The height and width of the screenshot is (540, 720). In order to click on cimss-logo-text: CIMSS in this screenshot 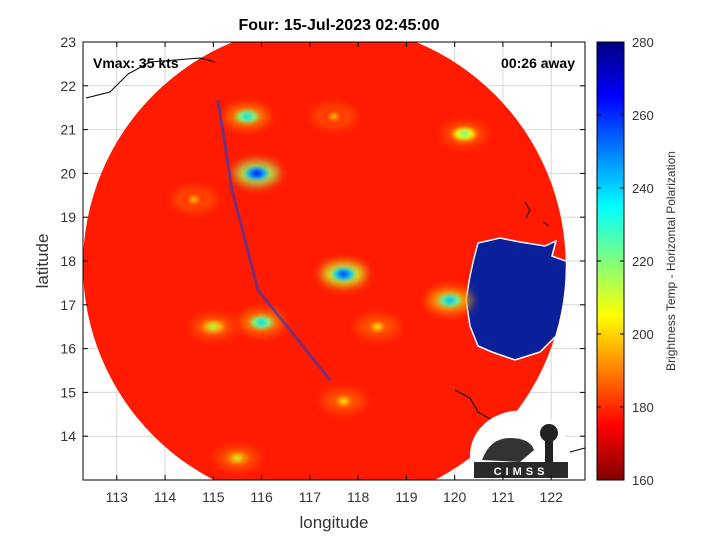, I will do `click(521, 472)`.